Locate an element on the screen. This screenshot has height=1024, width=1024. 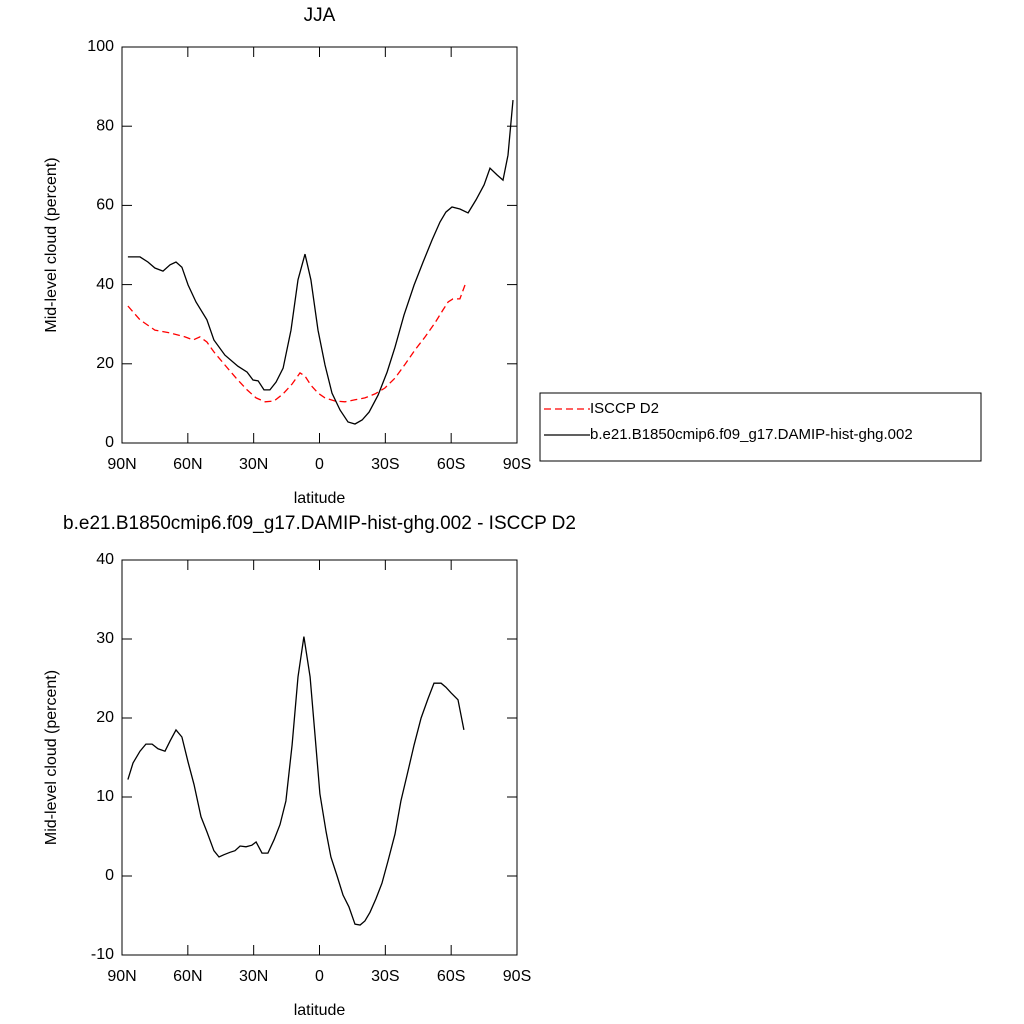
chart-title: JJA is located at coordinates (320, 15).